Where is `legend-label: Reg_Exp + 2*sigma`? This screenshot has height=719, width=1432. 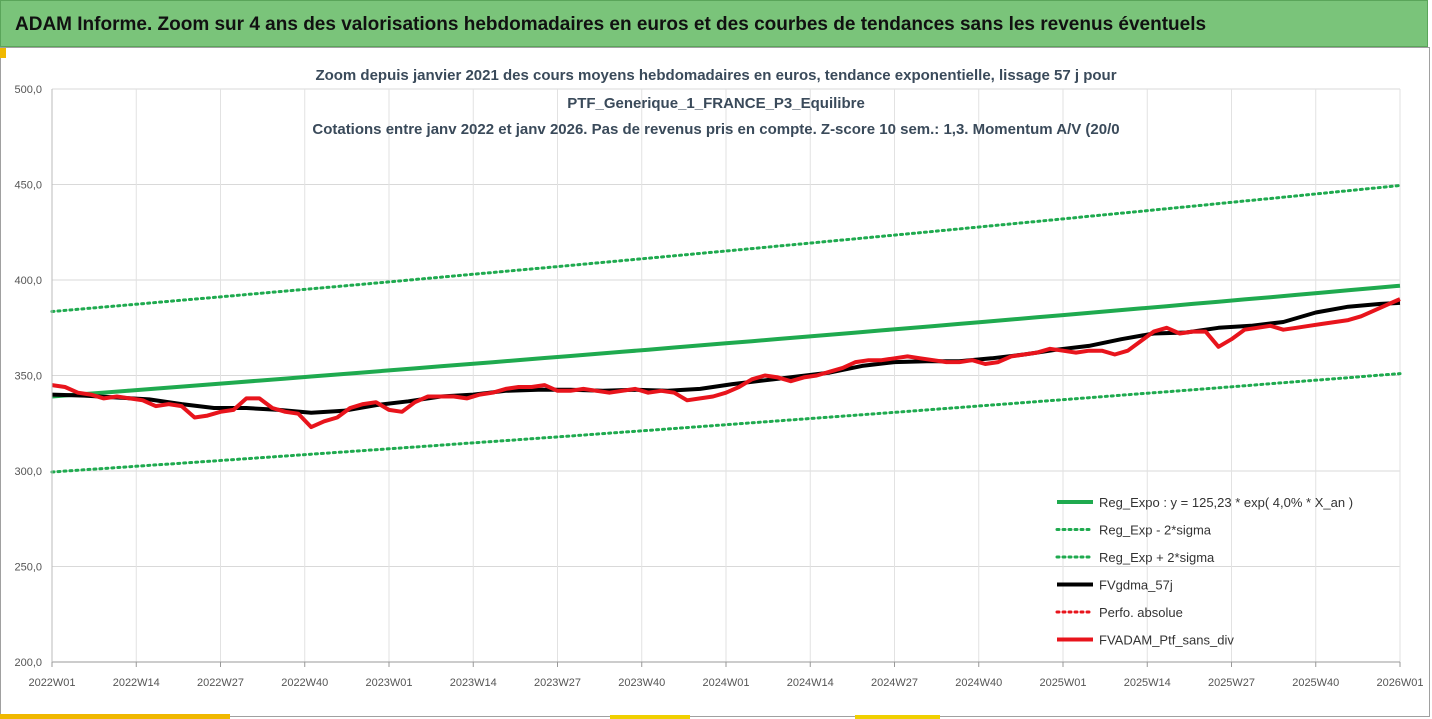
legend-label: Reg_Exp + 2*sigma is located at coordinates (1157, 557).